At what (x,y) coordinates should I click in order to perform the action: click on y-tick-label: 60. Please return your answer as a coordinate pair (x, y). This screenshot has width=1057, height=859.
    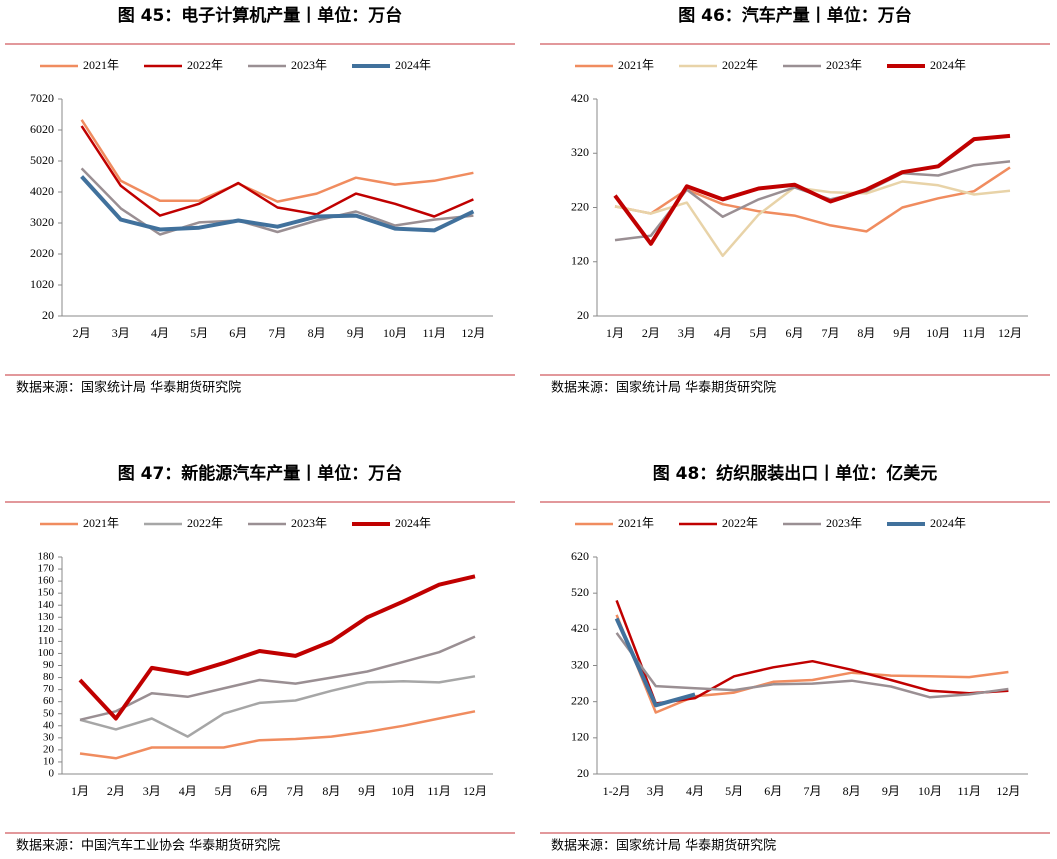
    Looking at the image, I should click on (49, 701).